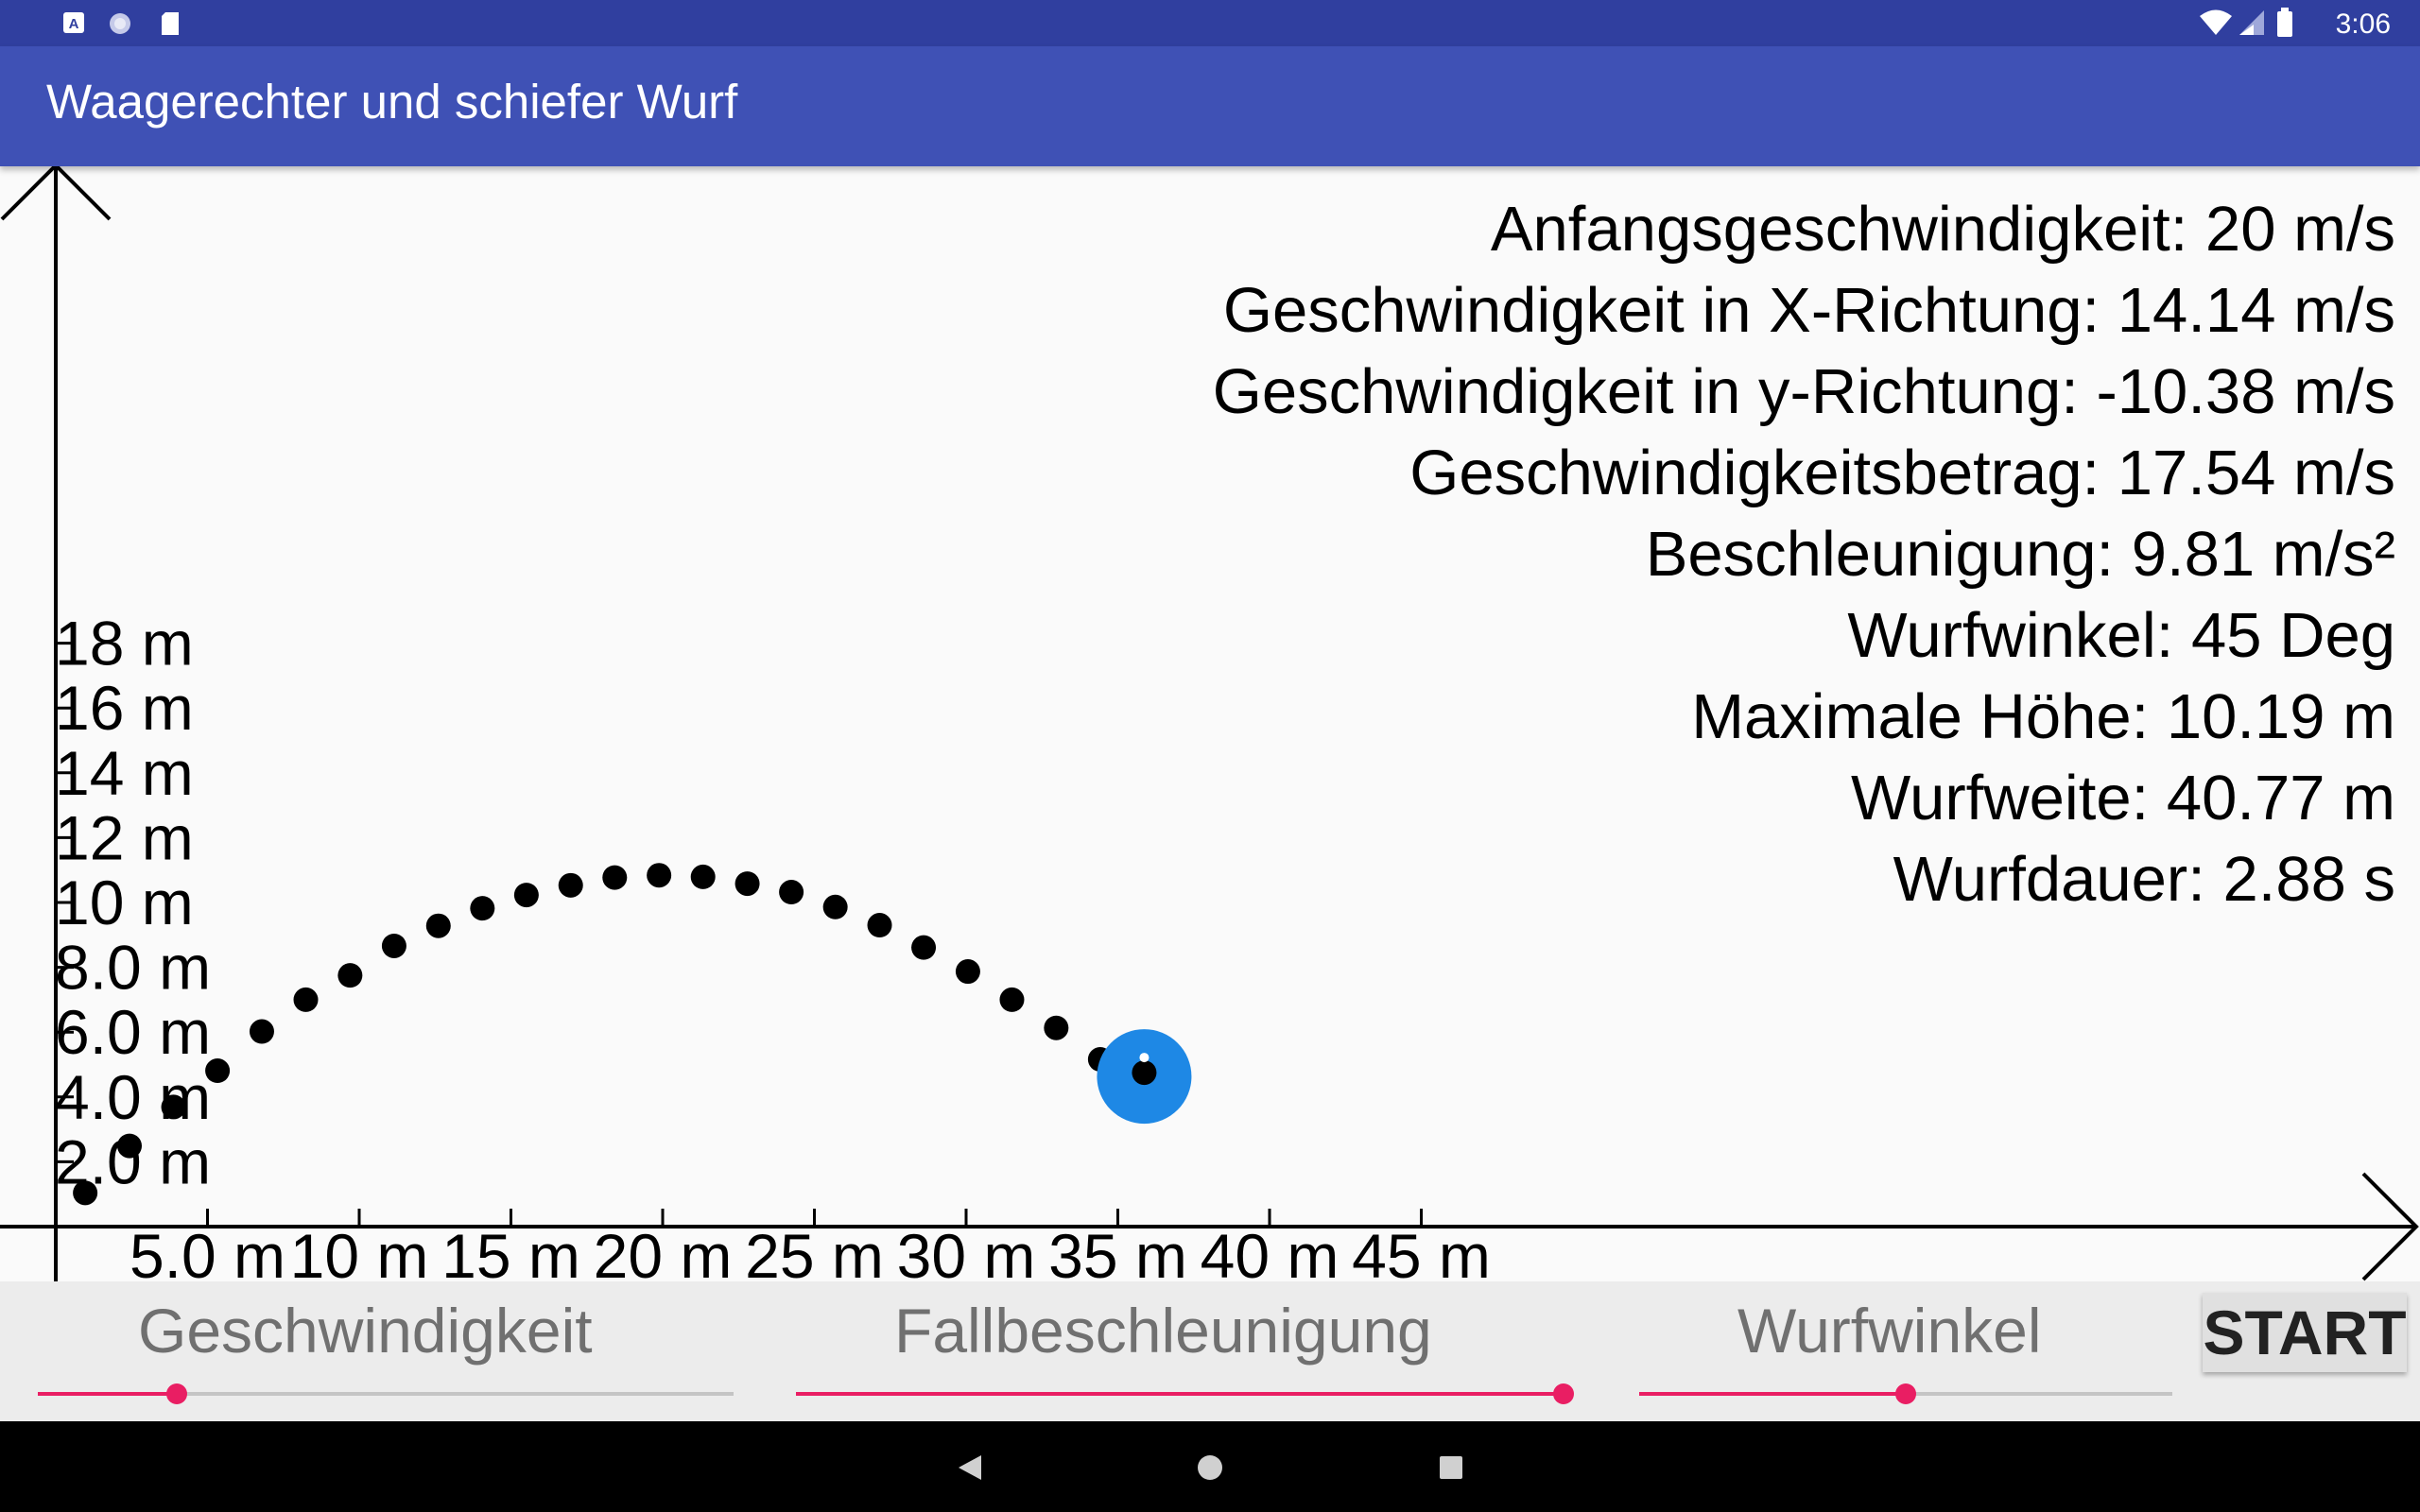 The height and width of the screenshot is (1512, 2420). What do you see at coordinates (170, 23) in the screenshot?
I see `sd-card-icon` at bounding box center [170, 23].